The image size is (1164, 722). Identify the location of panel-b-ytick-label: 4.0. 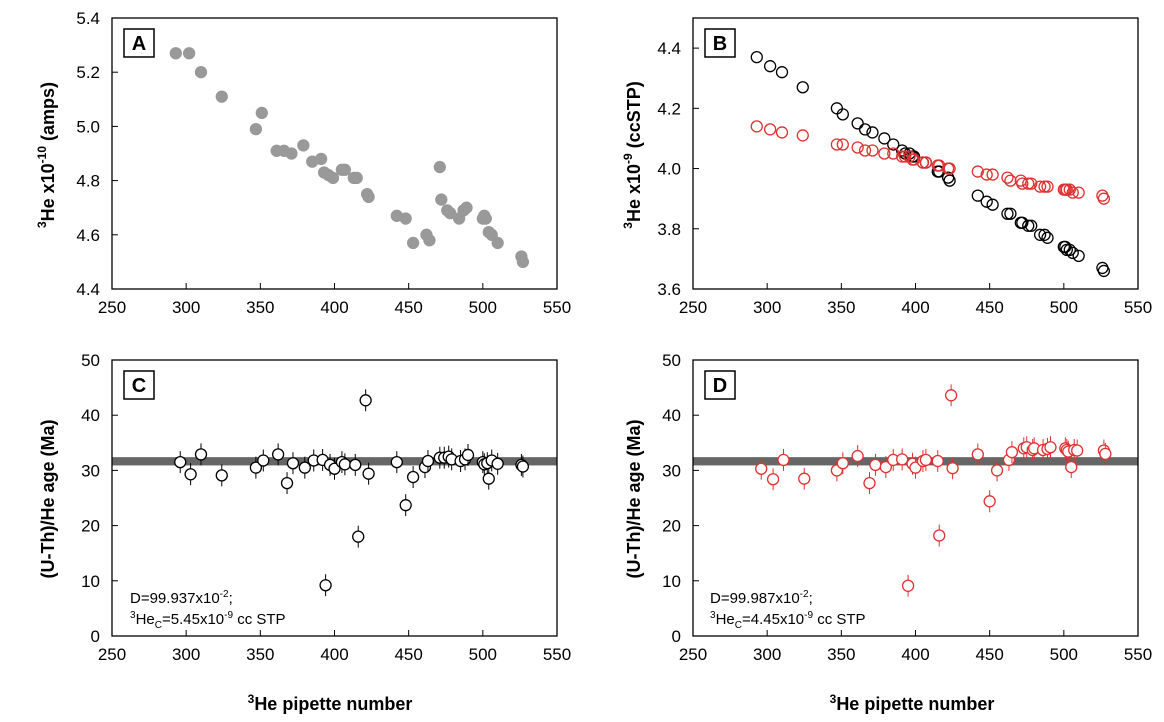
(669, 169).